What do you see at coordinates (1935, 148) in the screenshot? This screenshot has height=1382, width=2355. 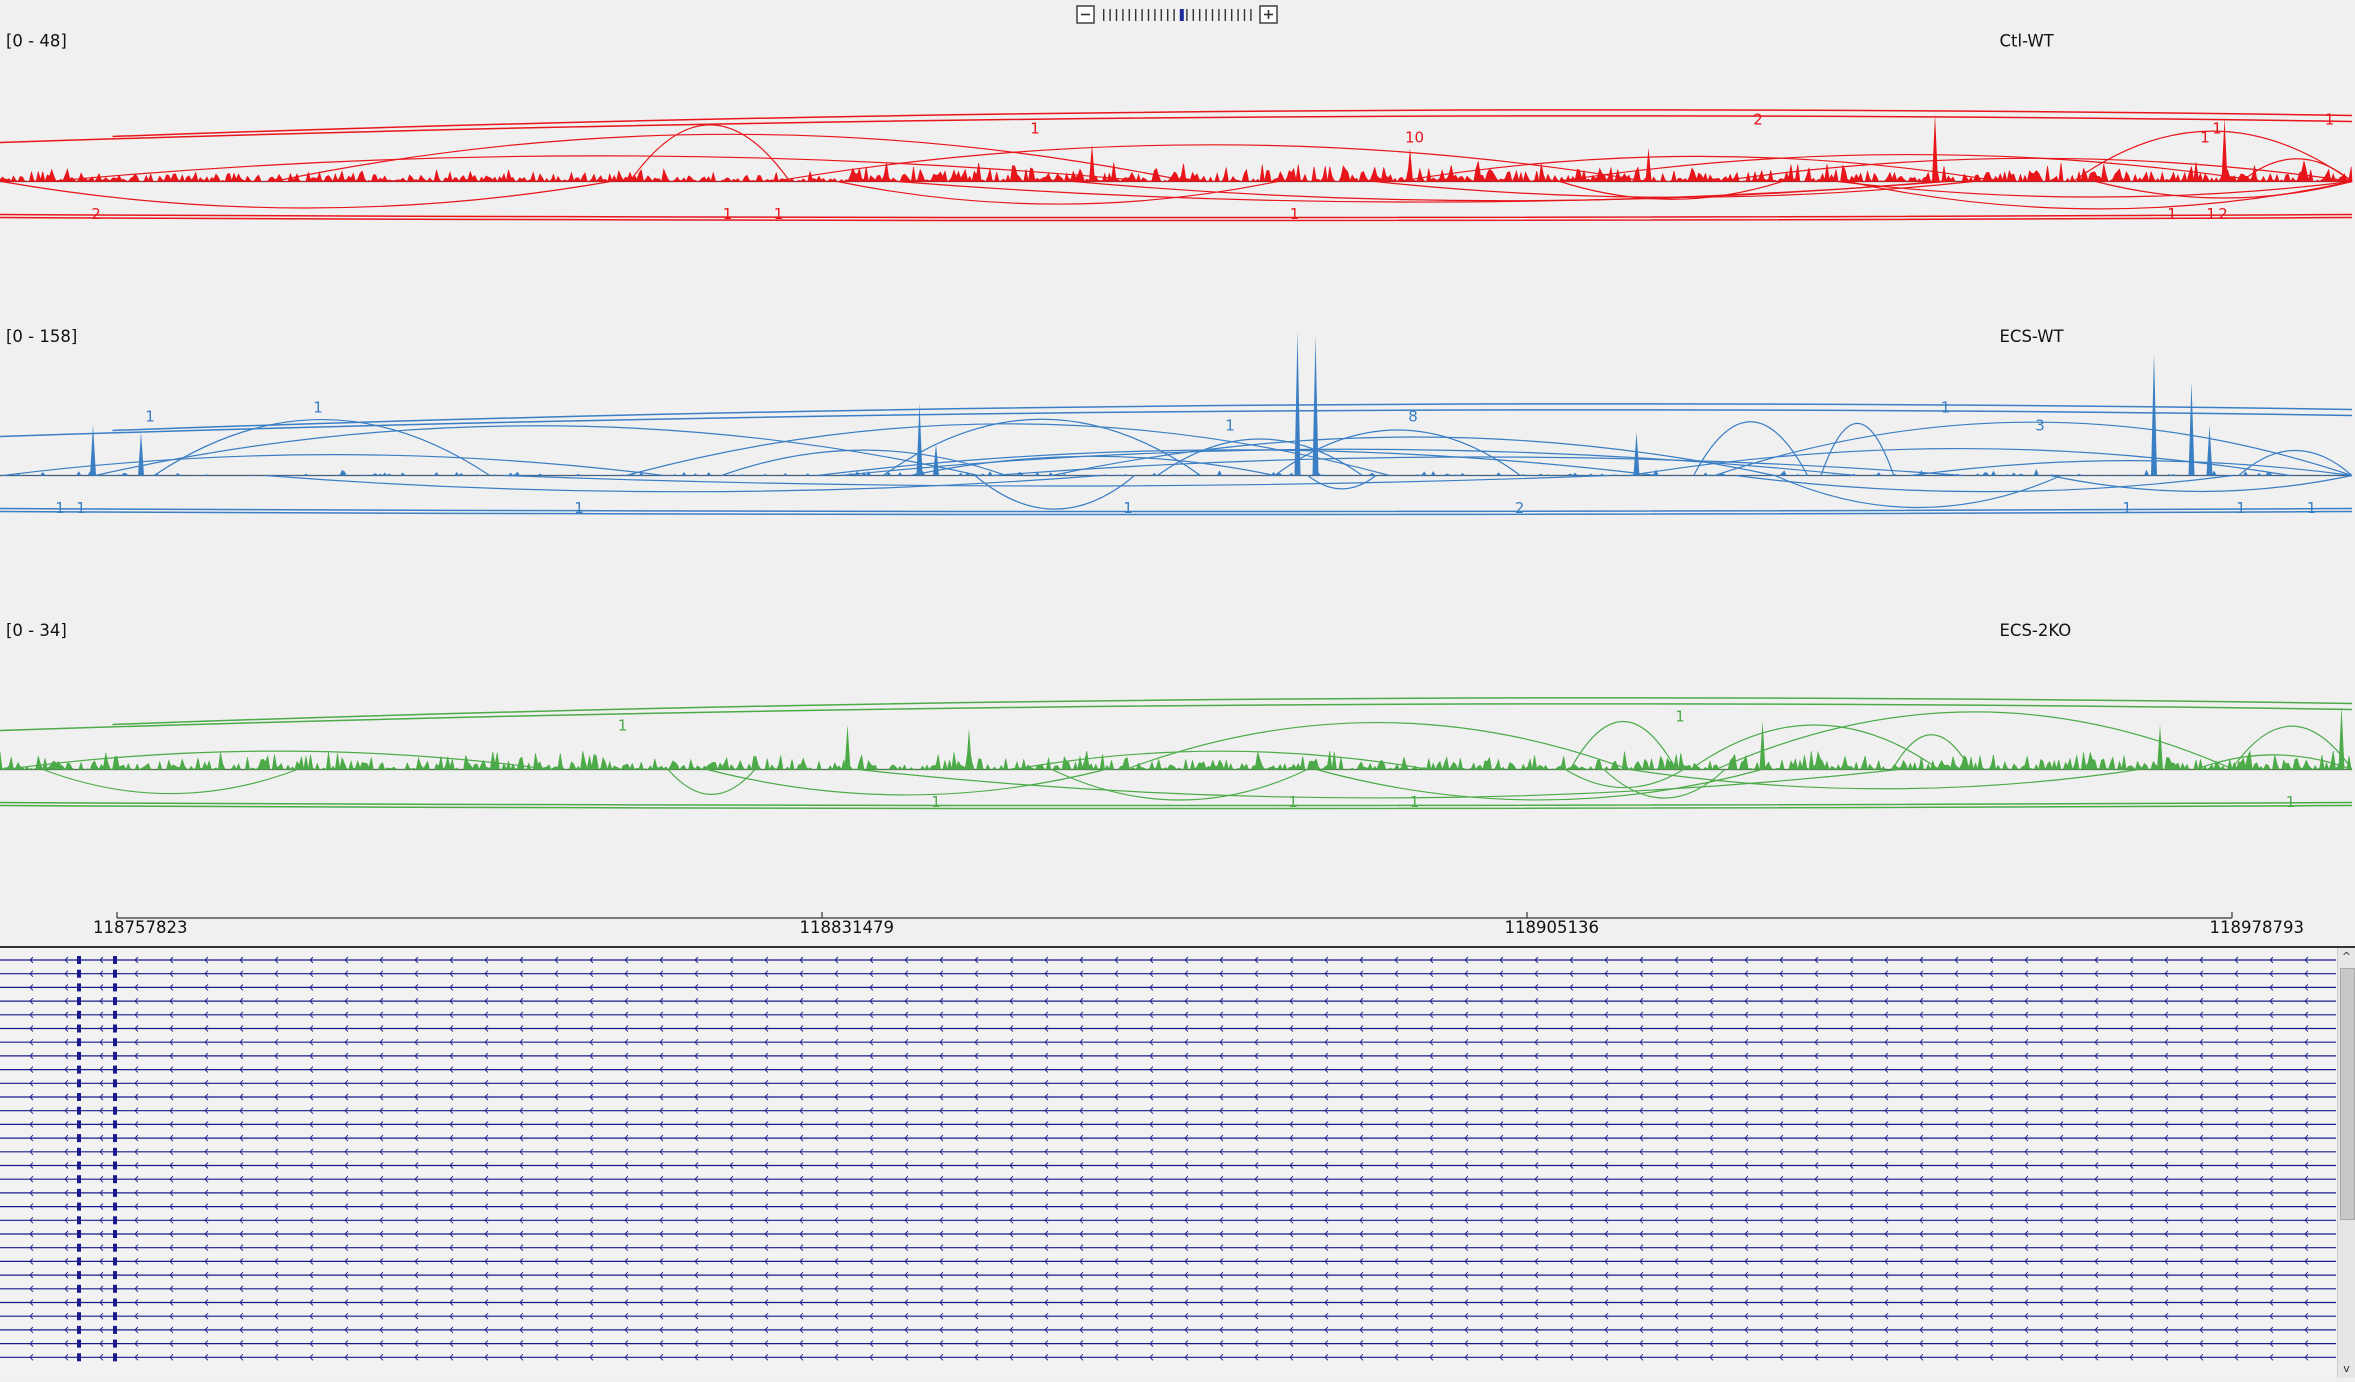 I see `coverage-peak` at bounding box center [1935, 148].